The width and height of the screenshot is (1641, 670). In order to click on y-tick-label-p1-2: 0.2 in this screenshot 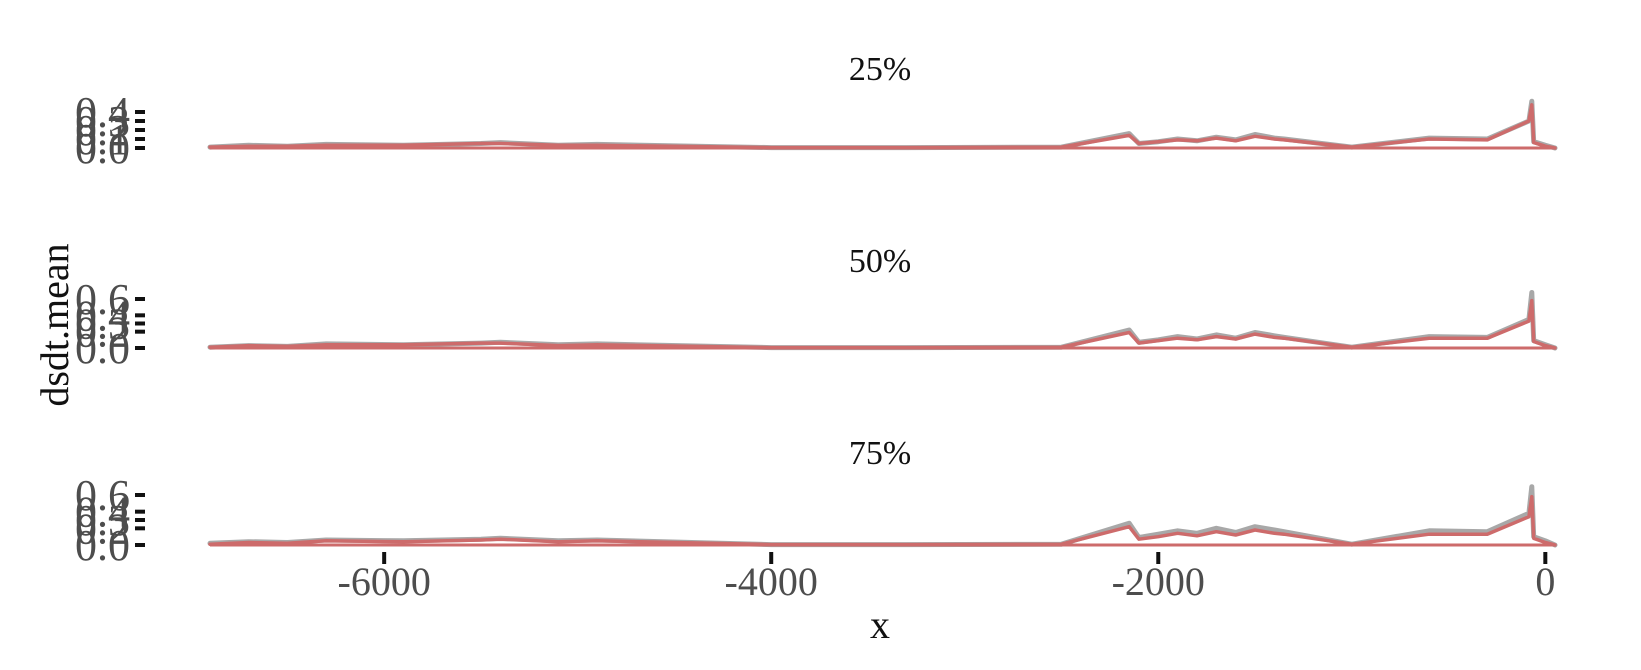, I will do `click(102, 130)`.